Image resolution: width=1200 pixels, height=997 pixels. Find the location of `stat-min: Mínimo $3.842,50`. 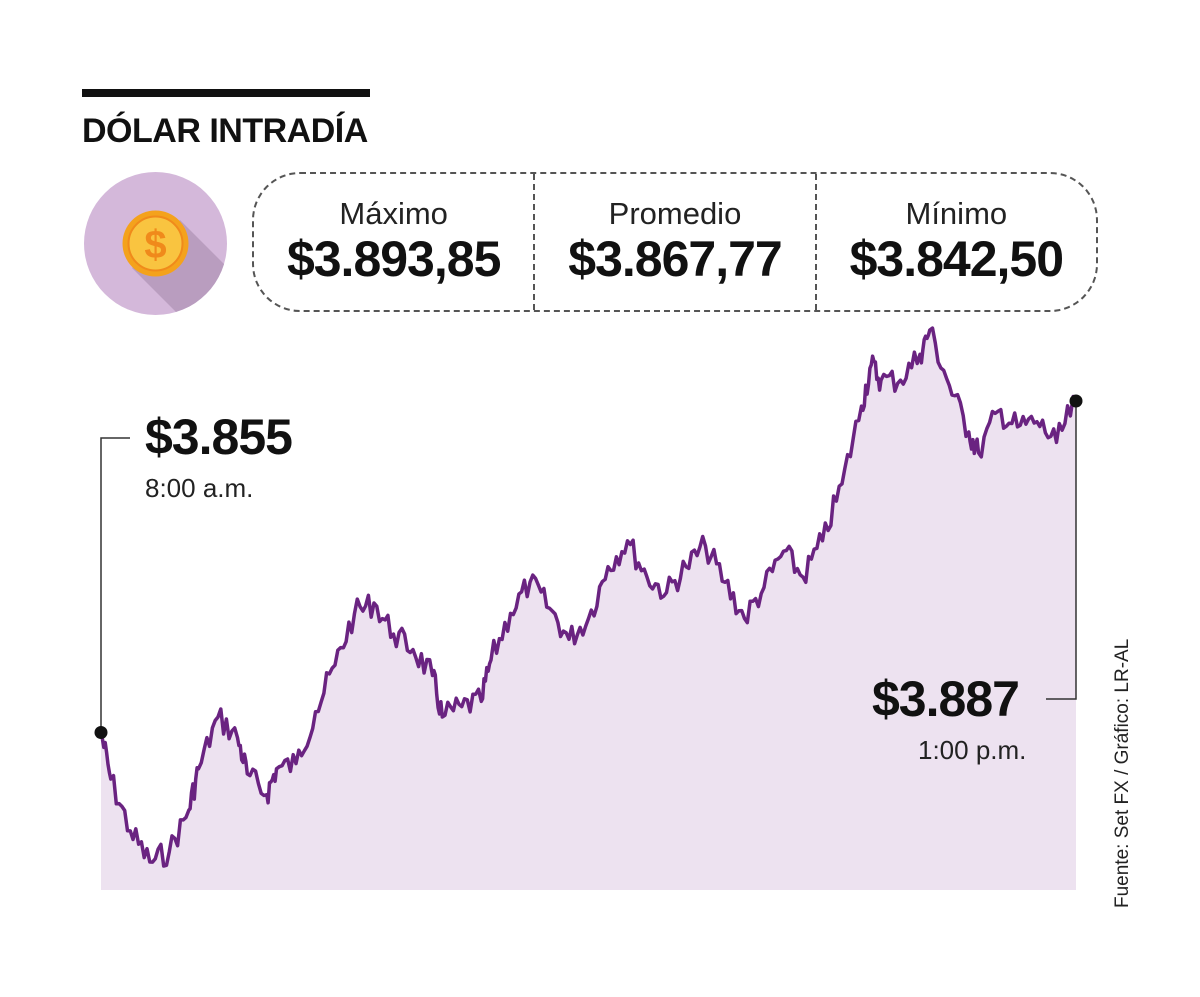

stat-min: Mínimo $3.842,50 is located at coordinates (955, 242).